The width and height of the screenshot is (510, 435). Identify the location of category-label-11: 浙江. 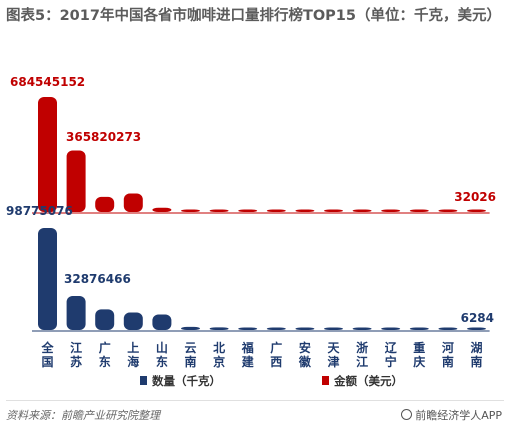
(362, 354).